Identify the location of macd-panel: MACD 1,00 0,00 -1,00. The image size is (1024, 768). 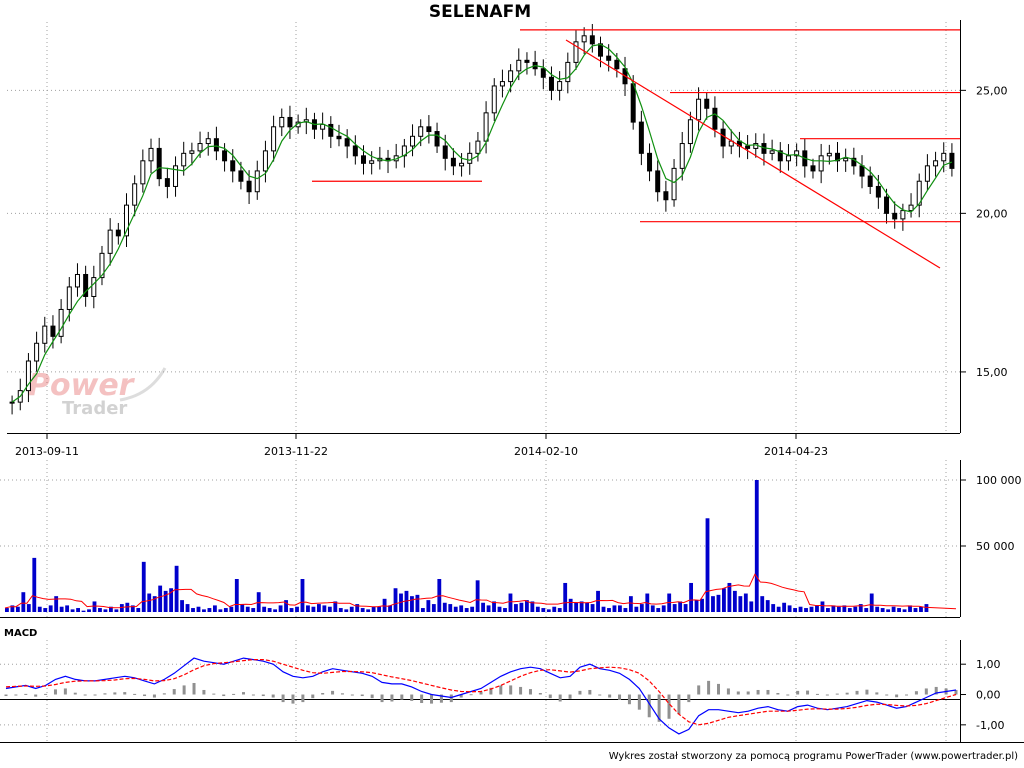
(502, 685).